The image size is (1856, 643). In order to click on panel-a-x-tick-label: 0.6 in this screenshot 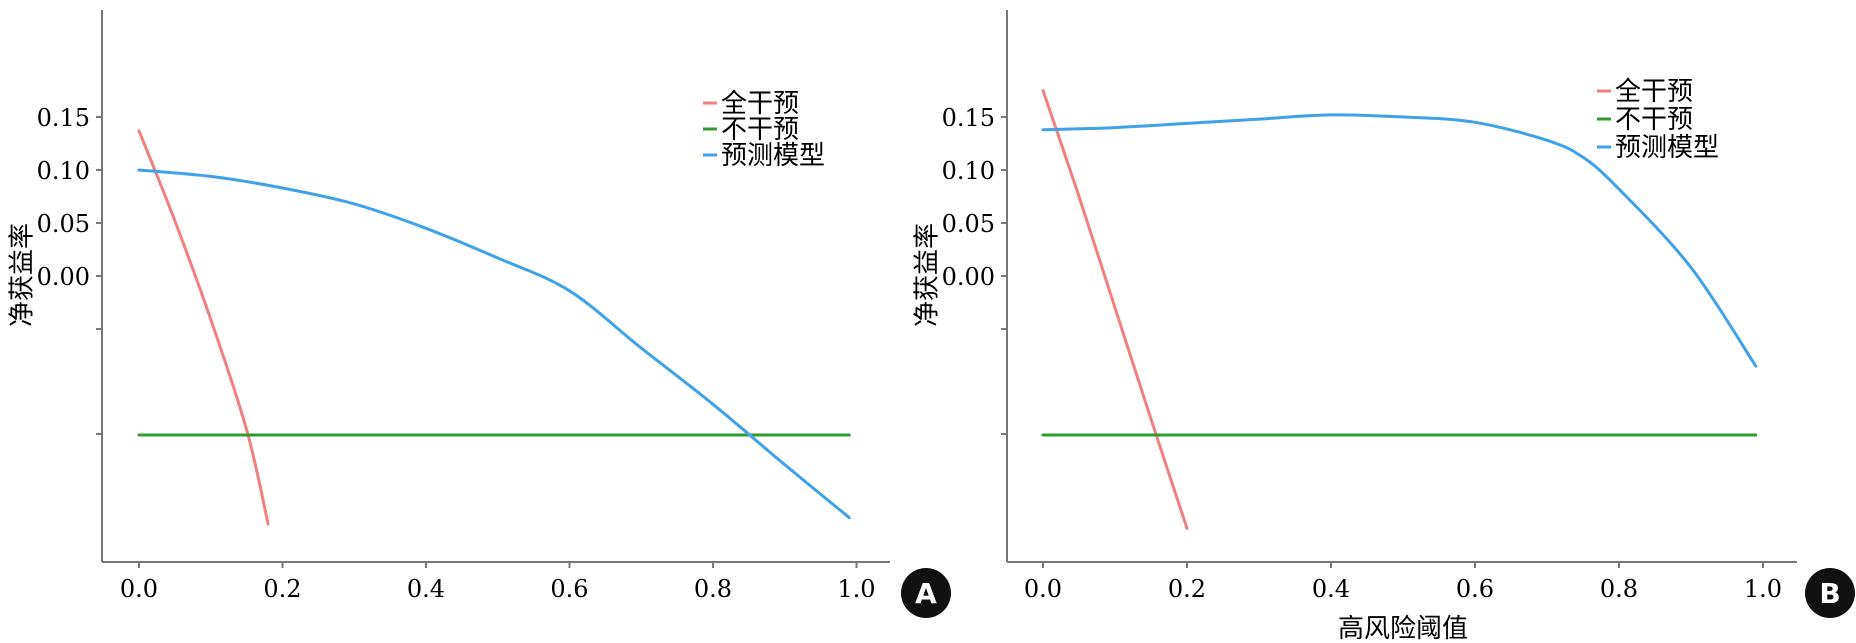, I will do `click(569, 589)`.